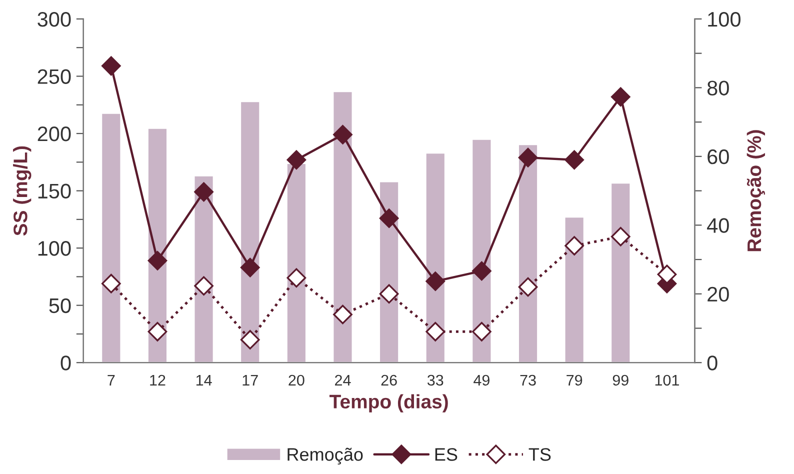  I want to click on legend-label: TS, so click(539, 454).